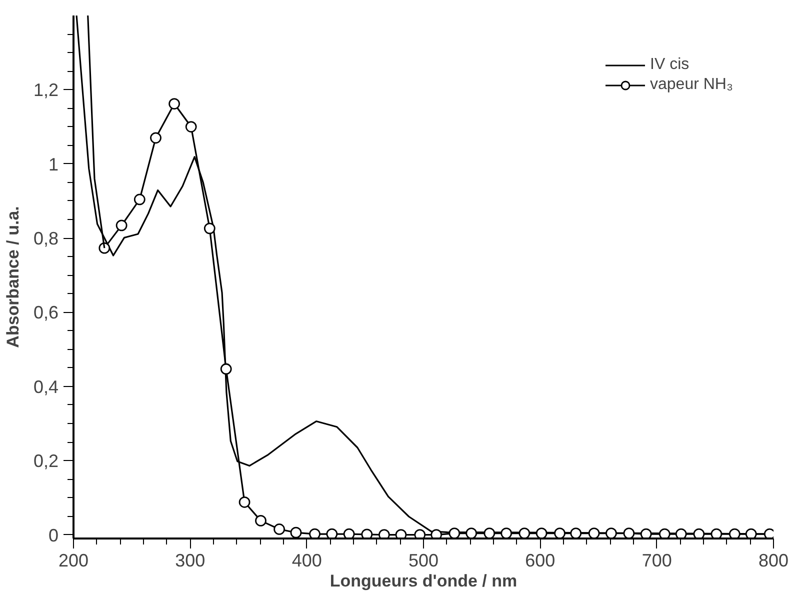  What do you see at coordinates (657, 560) in the screenshot?
I see `x-tick-label: 700` at bounding box center [657, 560].